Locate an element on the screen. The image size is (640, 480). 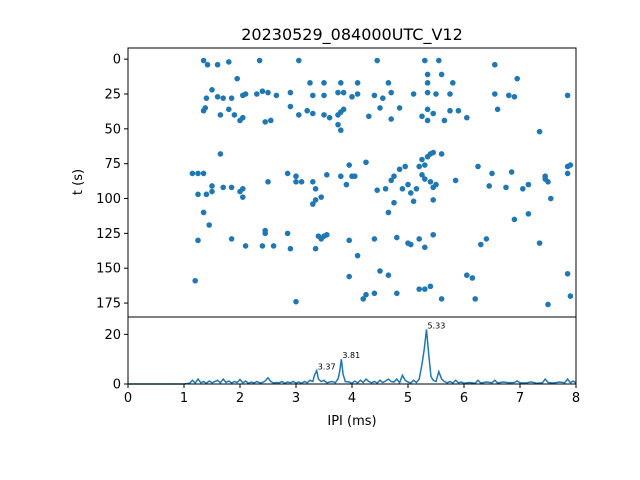
scatter-y-tick-label: 100 is located at coordinates (108, 199).